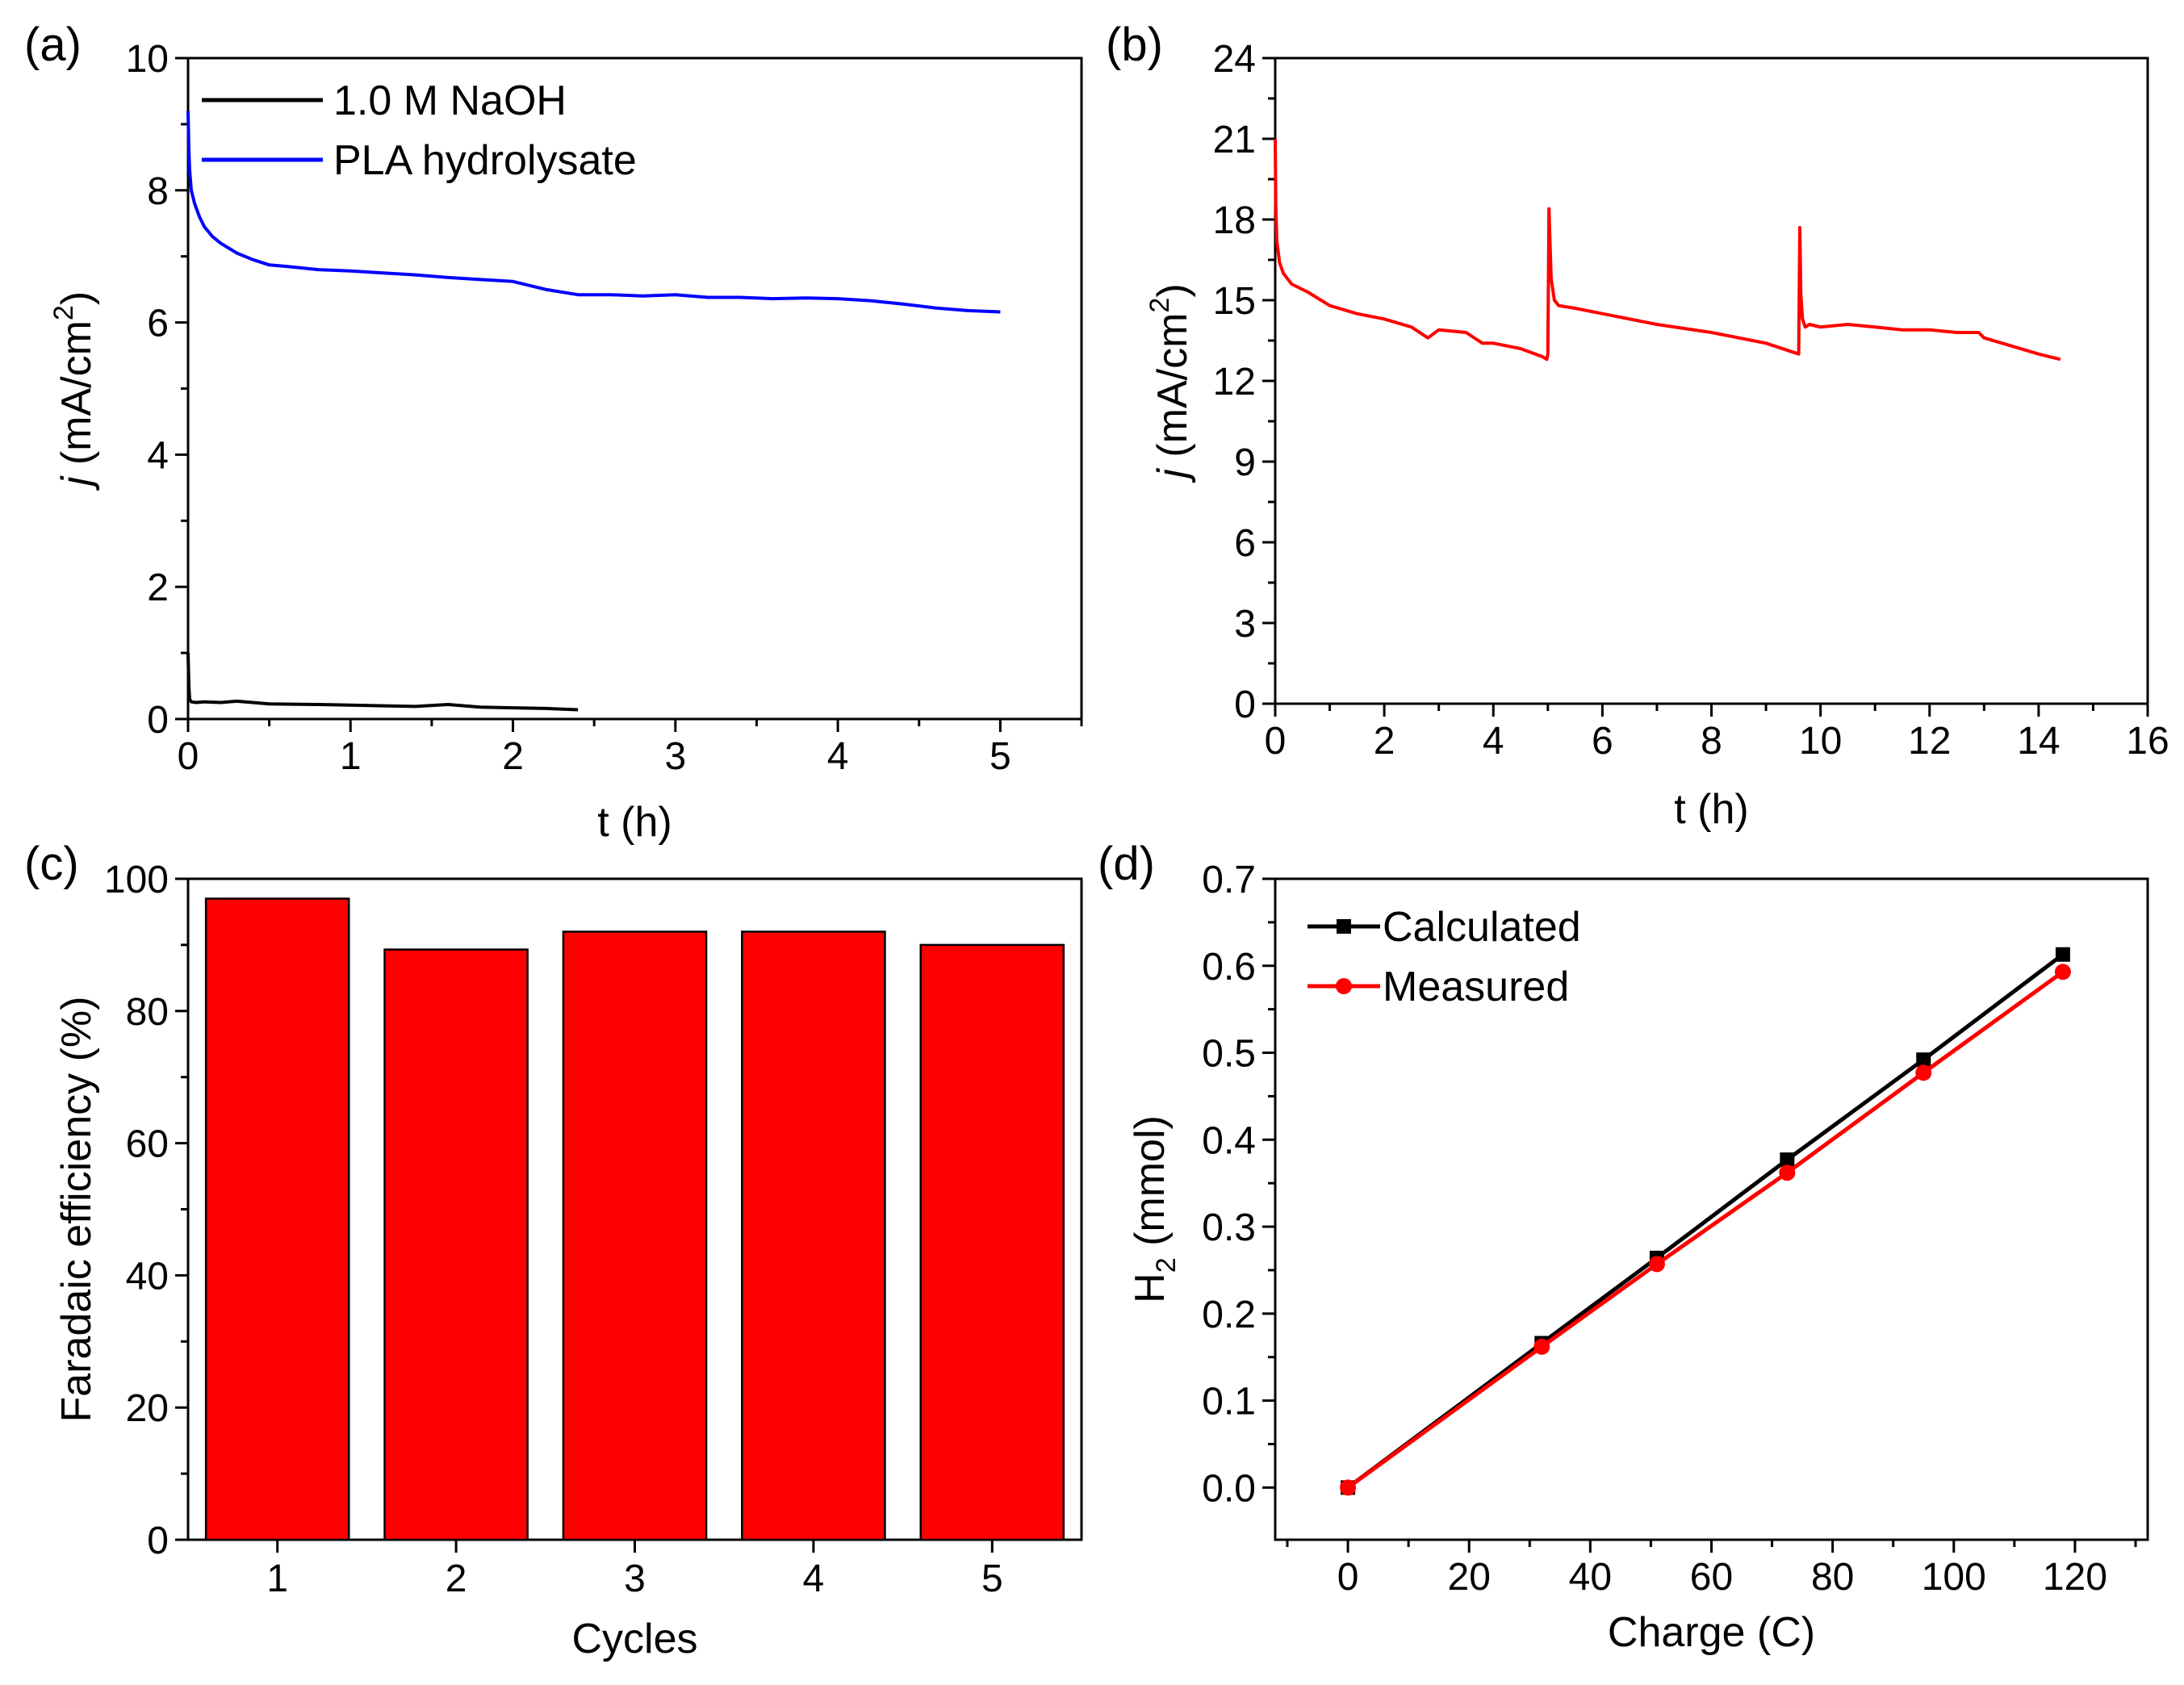  Describe the element at coordinates (1482, 928) in the screenshot. I see `legend-label: Calculated` at that location.